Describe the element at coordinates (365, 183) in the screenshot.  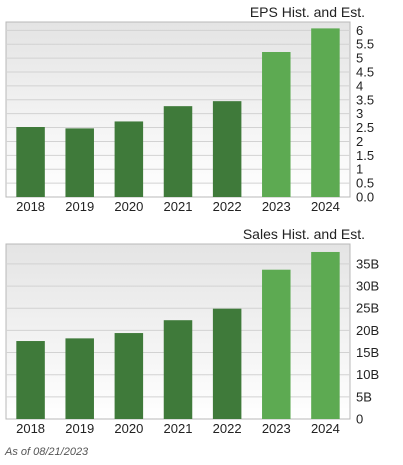
I see `eps-y-tick-label: 0.5` at that location.